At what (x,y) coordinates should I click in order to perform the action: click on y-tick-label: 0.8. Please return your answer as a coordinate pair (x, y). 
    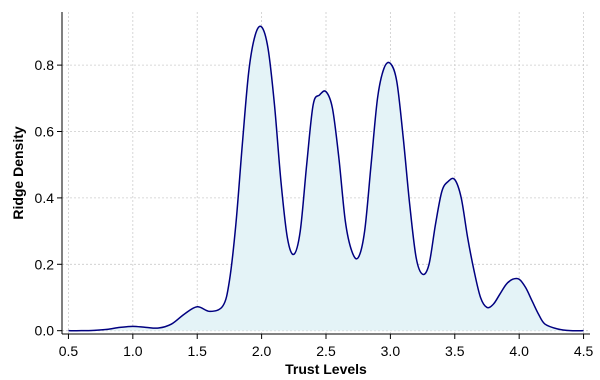
    Looking at the image, I should click on (45, 65).